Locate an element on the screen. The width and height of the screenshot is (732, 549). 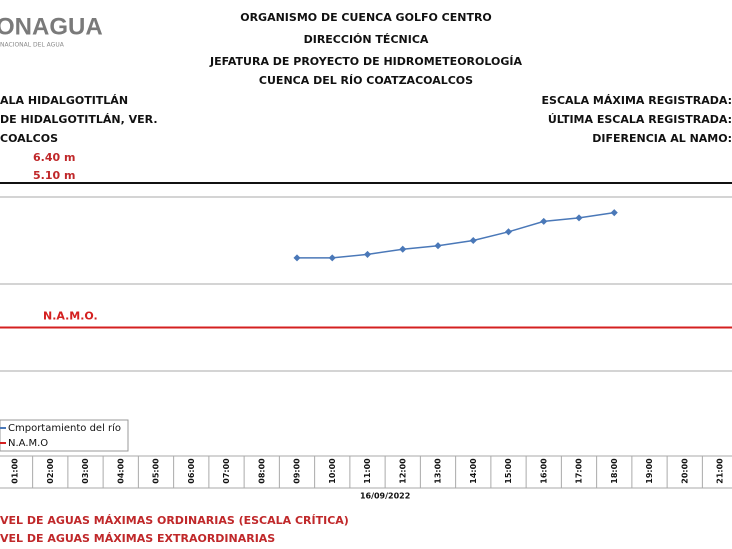
x-tick-label: 04:00 is located at coordinates (120, 471).